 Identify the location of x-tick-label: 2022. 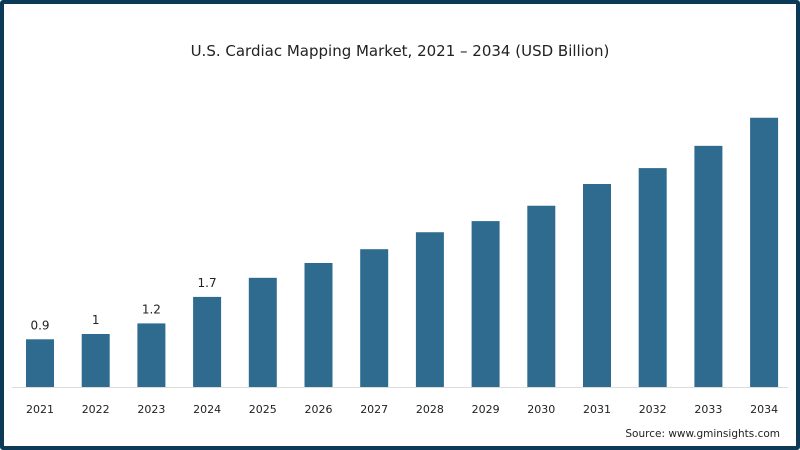
(96, 409).